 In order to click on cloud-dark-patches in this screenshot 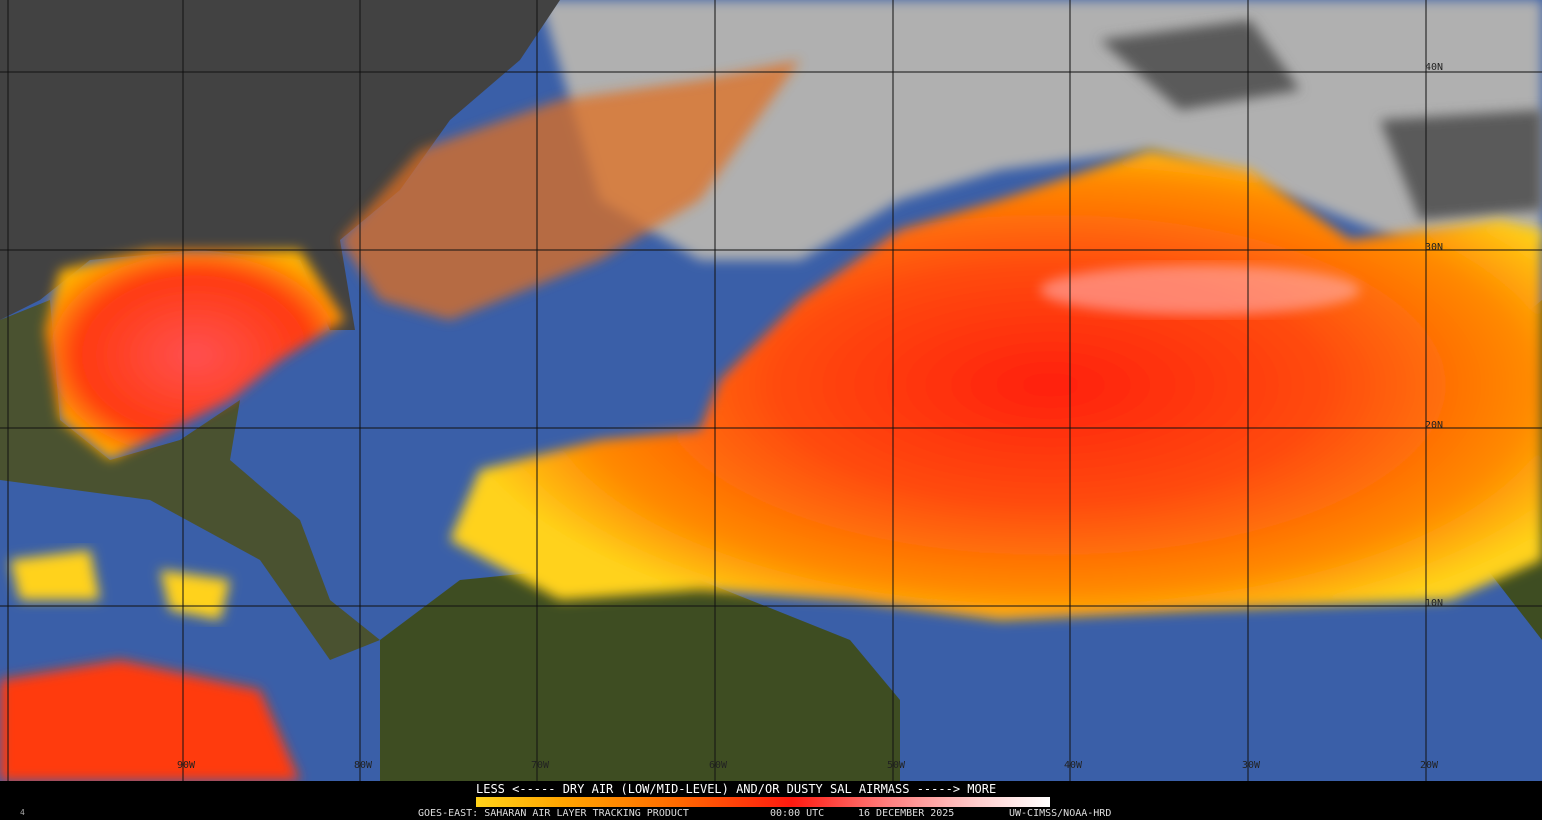, I will do `click(1321, 120)`.